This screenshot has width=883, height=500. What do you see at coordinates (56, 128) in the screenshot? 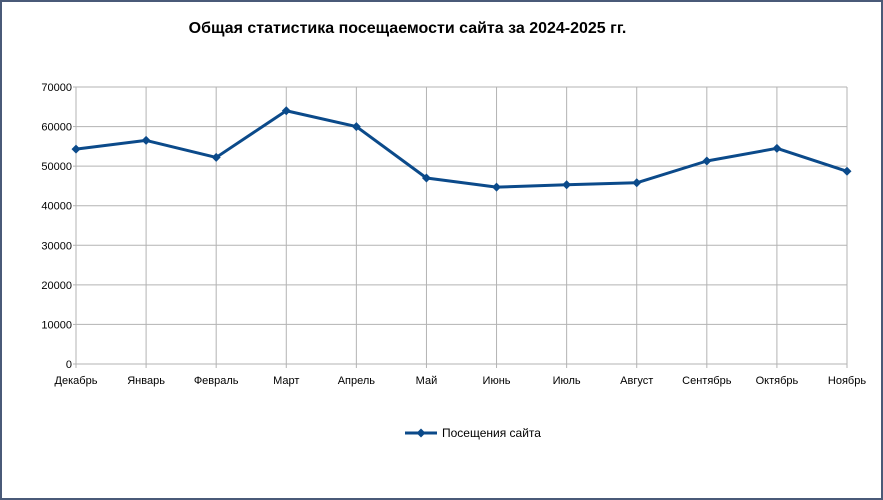
I see `y-tick-label: 60000` at bounding box center [56, 128].